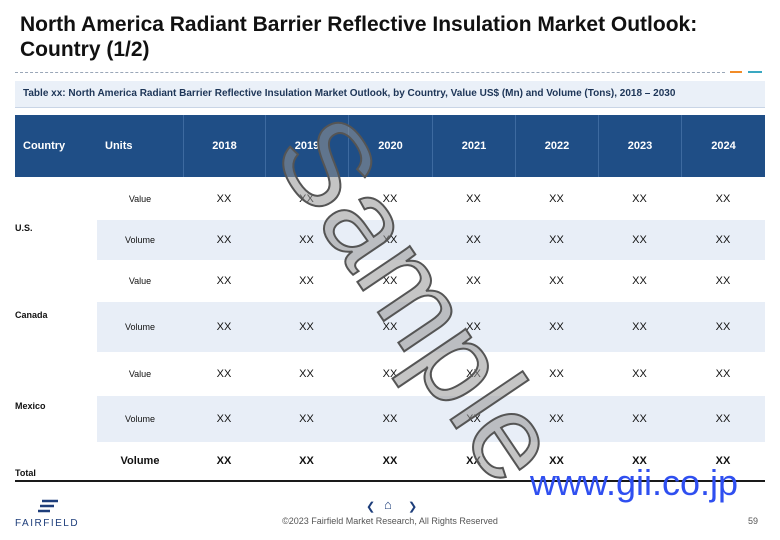  I want to click on nav-prev: ❮, so click(371, 507).